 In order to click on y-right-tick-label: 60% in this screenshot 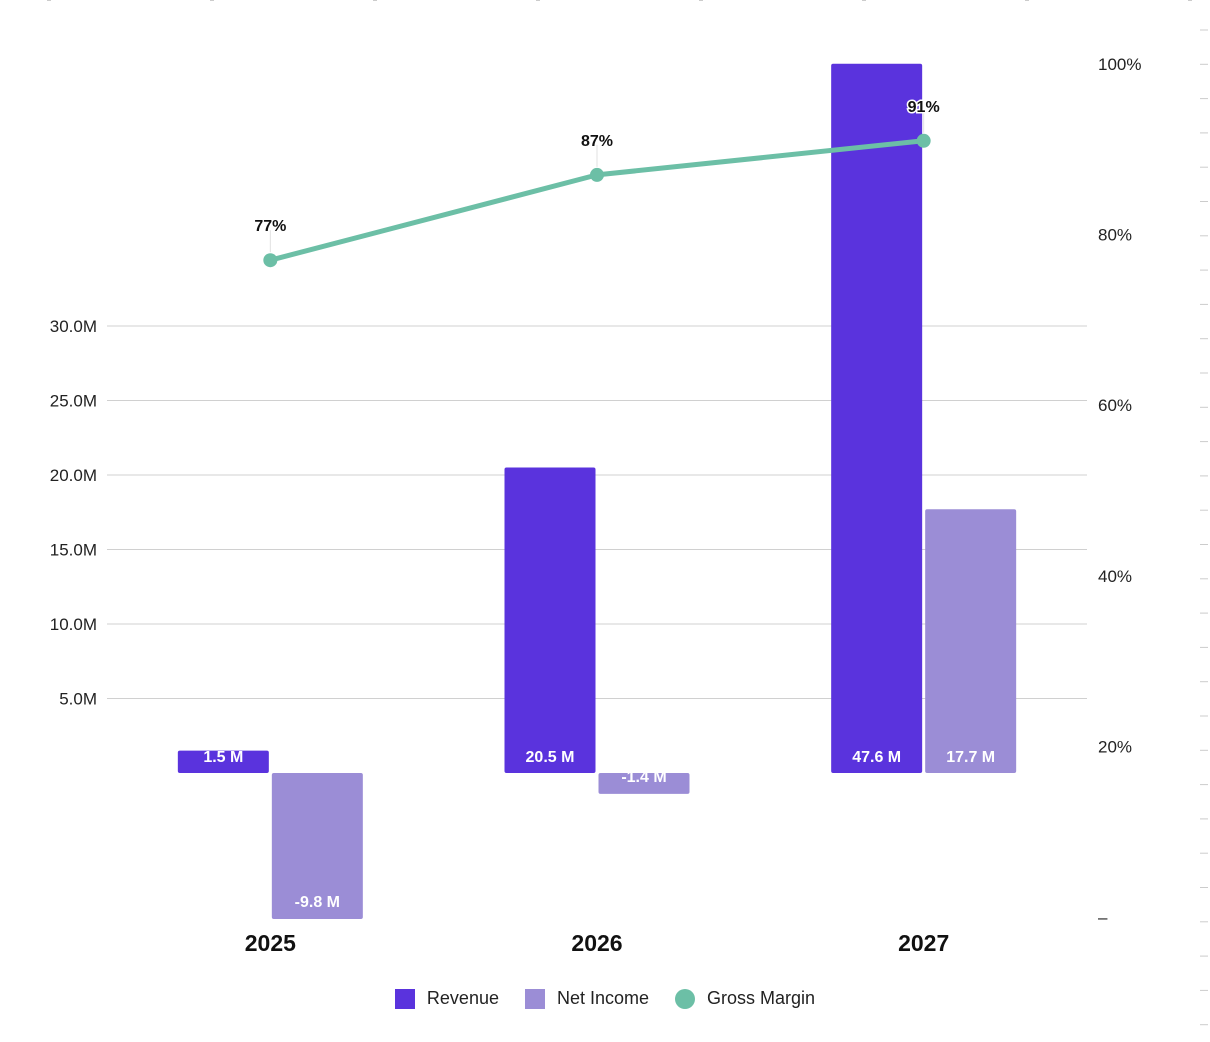, I will do `click(1115, 405)`.